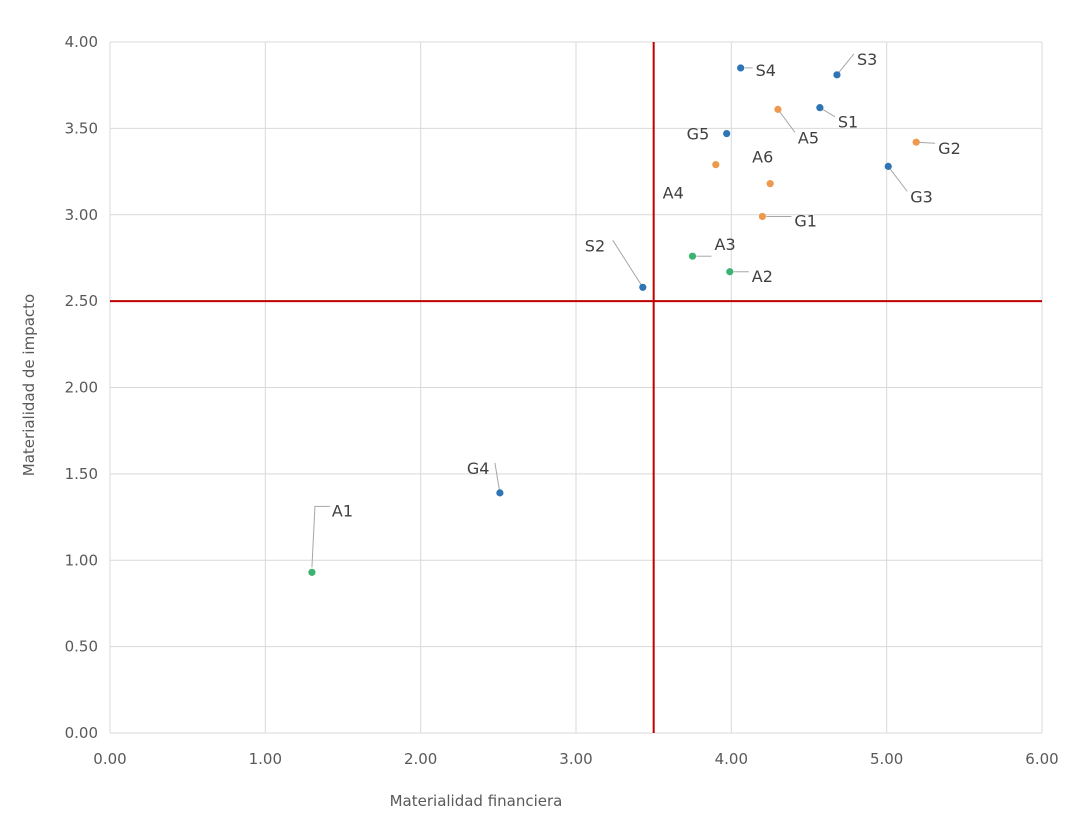  Describe the element at coordinates (867, 59) in the screenshot. I see `point-label-s3: S3` at that location.